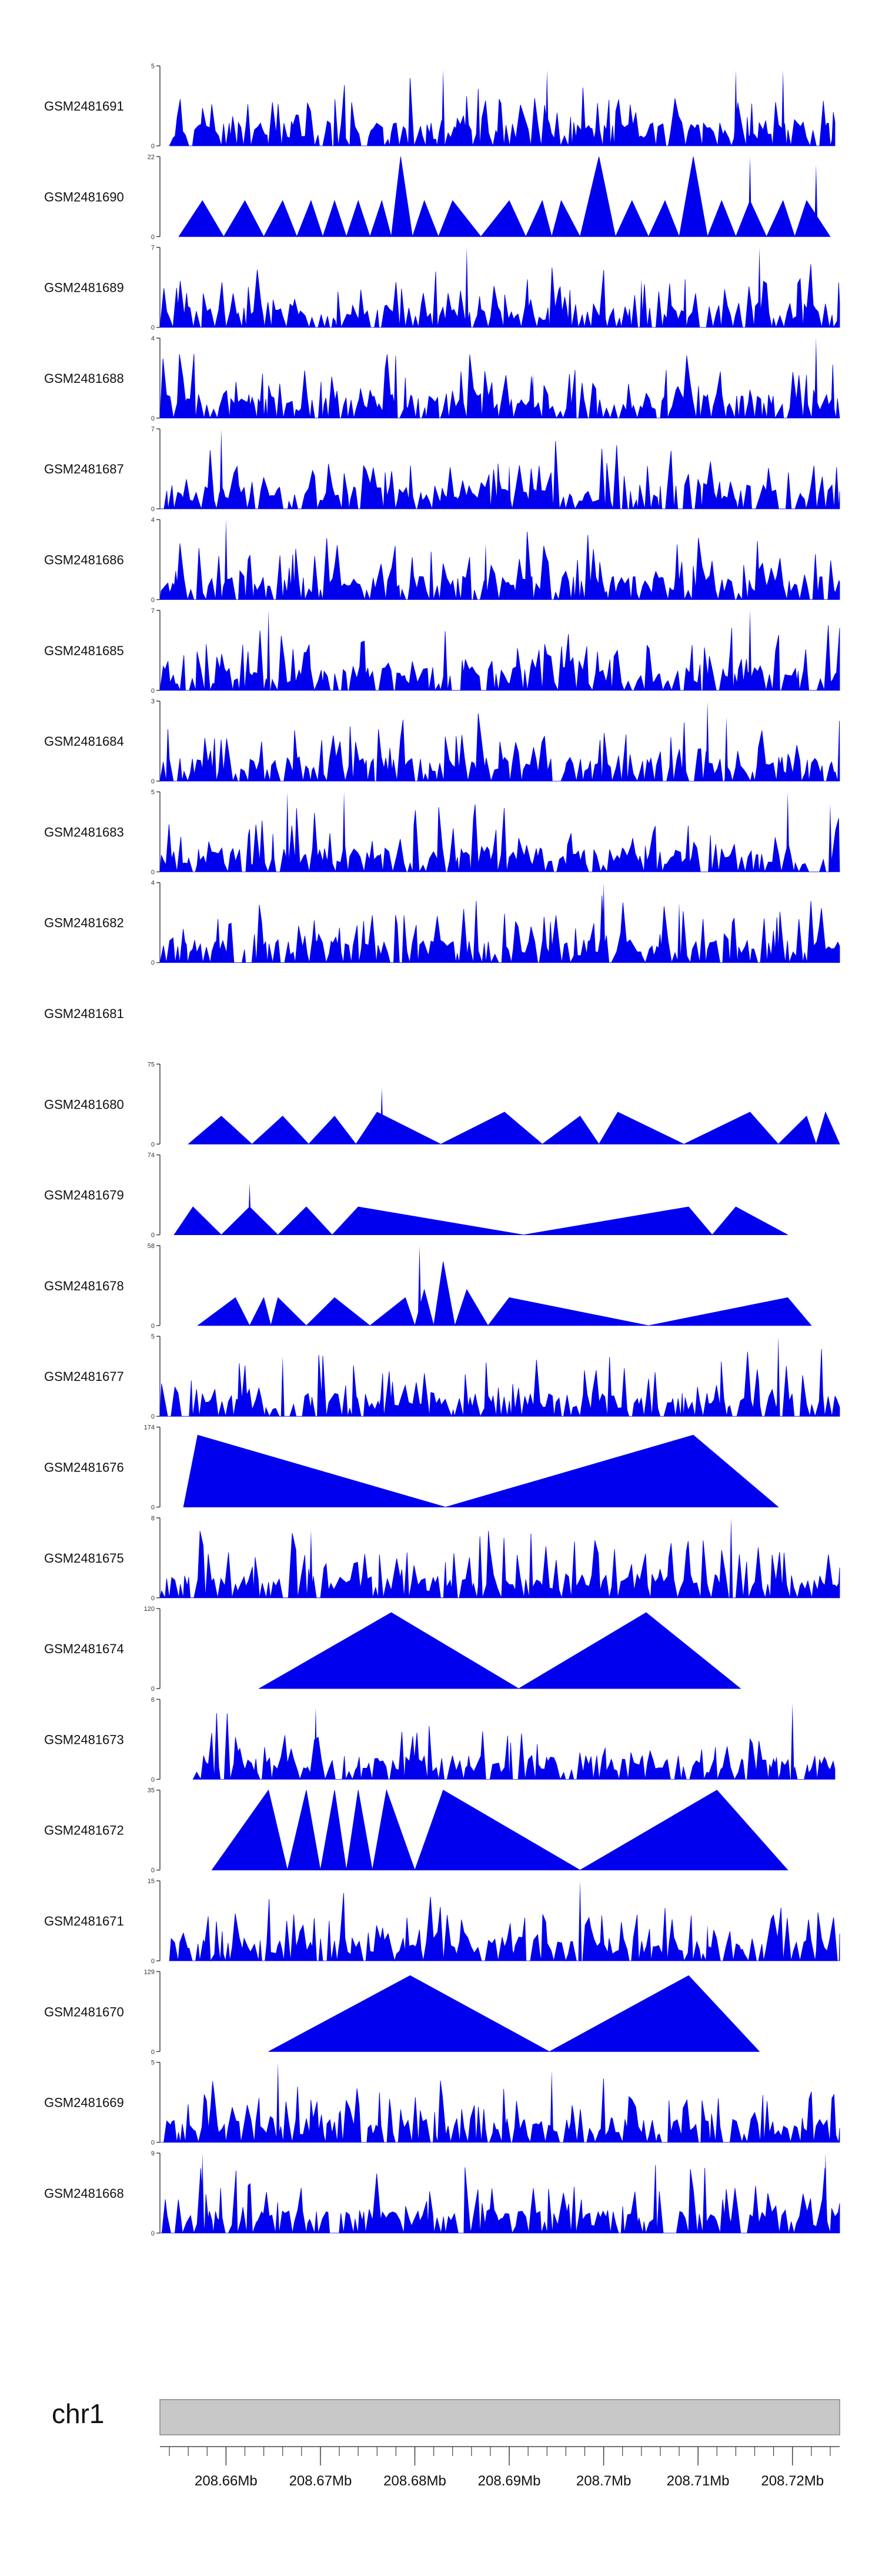 The width and height of the screenshot is (882, 2576). What do you see at coordinates (84, 196) in the screenshot?
I see `track-label: GSM2481690` at bounding box center [84, 196].